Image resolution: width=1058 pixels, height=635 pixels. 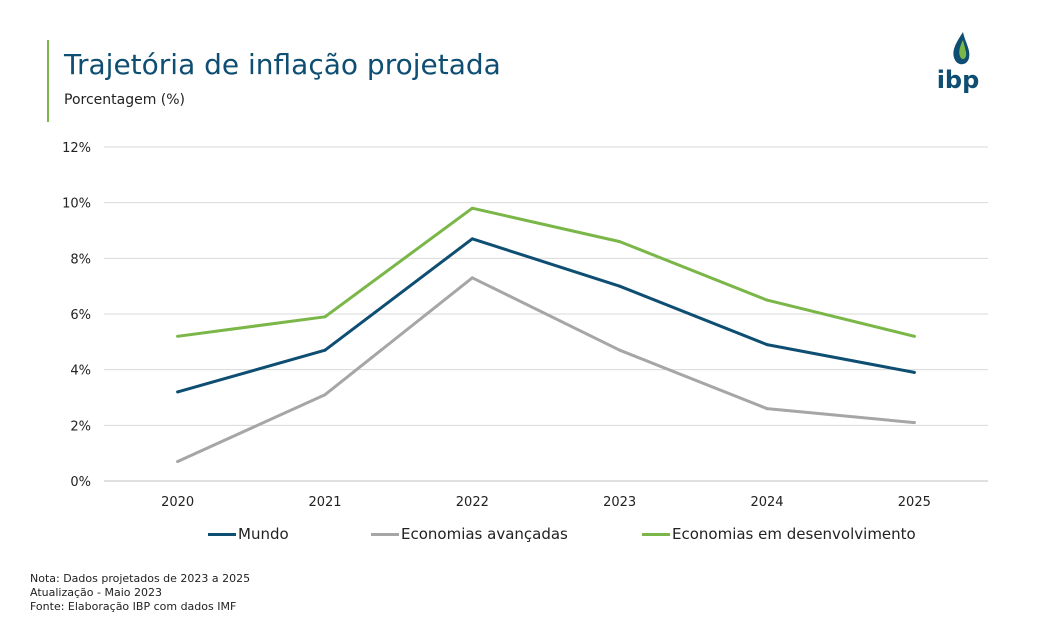 I want to click on legend-item-economias-avancadas: Economias avançadas, so click(x=469, y=534).